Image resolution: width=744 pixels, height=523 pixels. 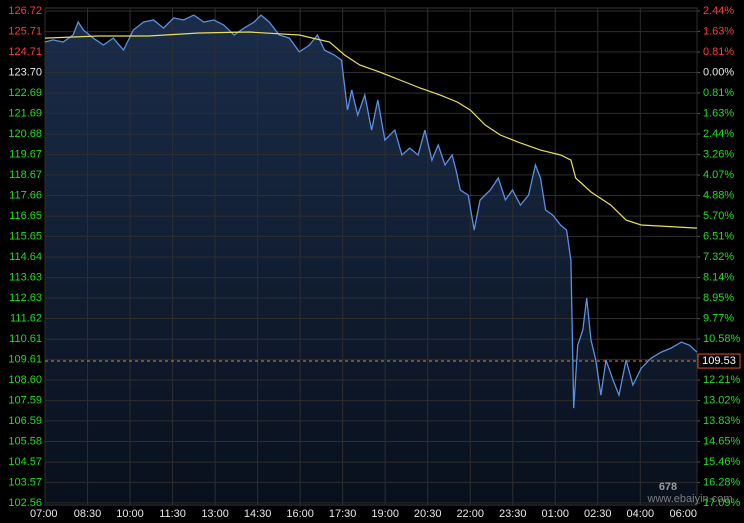 I want to click on x-tick-label: 22:00, so click(x=470, y=514).